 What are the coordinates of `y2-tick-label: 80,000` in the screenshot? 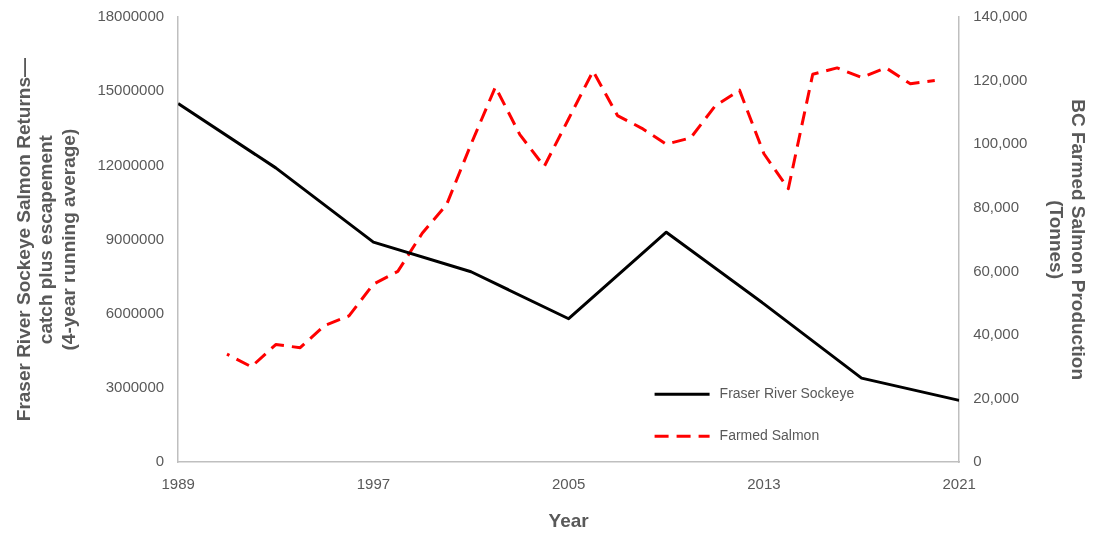 It's located at (996, 206).